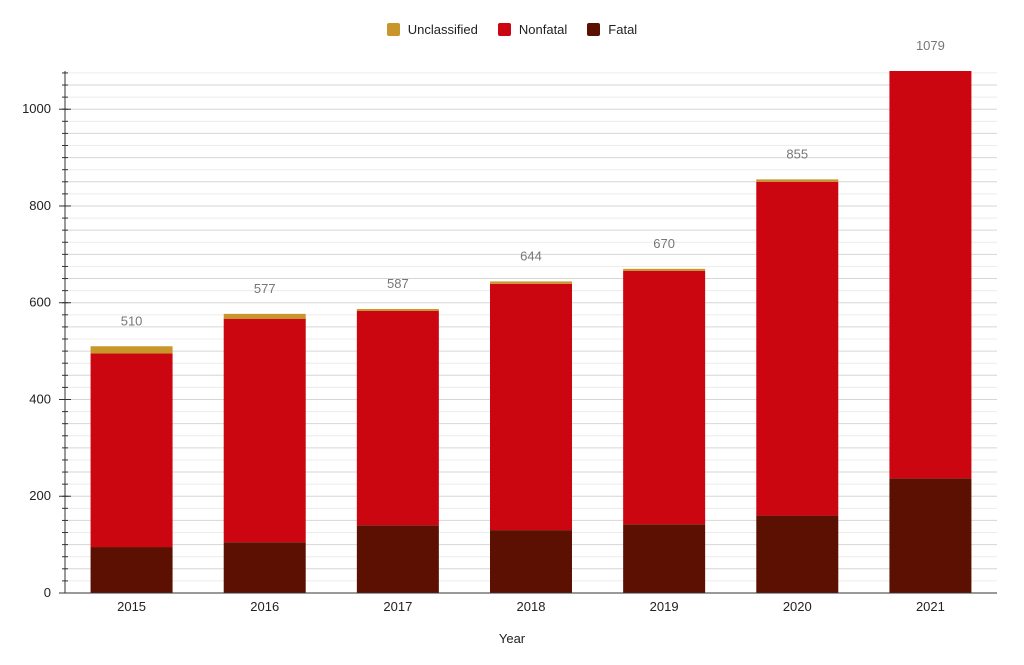  Describe the element at coordinates (543, 29) in the screenshot. I see `legend-label-nonfatal: Nonfatal` at that location.